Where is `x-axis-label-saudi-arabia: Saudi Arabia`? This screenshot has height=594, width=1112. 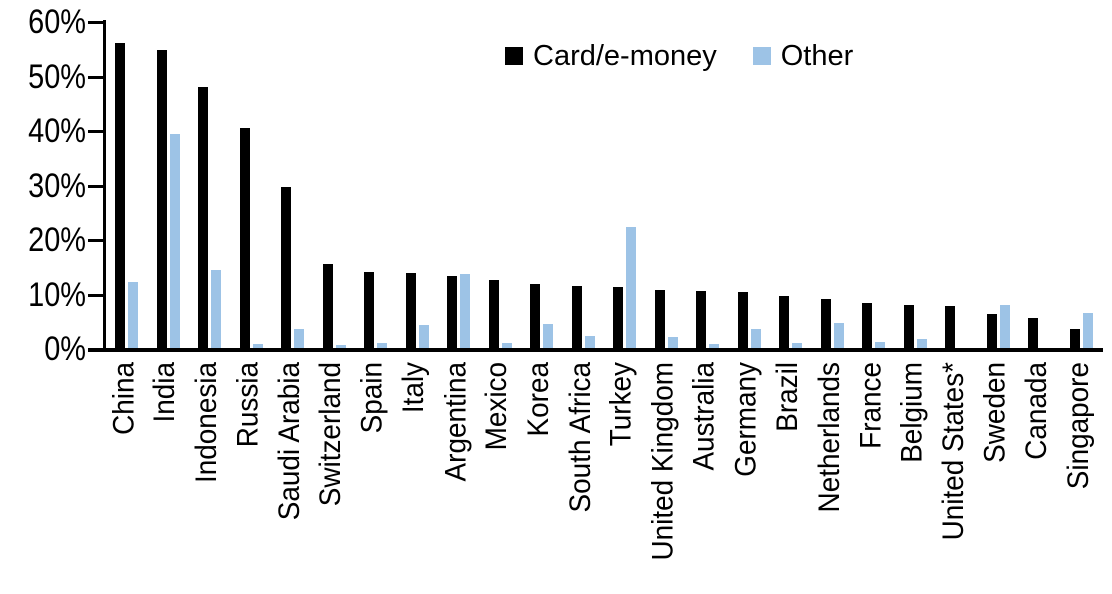 x-axis-label-saudi-arabia: Saudi Arabia is located at coordinates (289, 441).